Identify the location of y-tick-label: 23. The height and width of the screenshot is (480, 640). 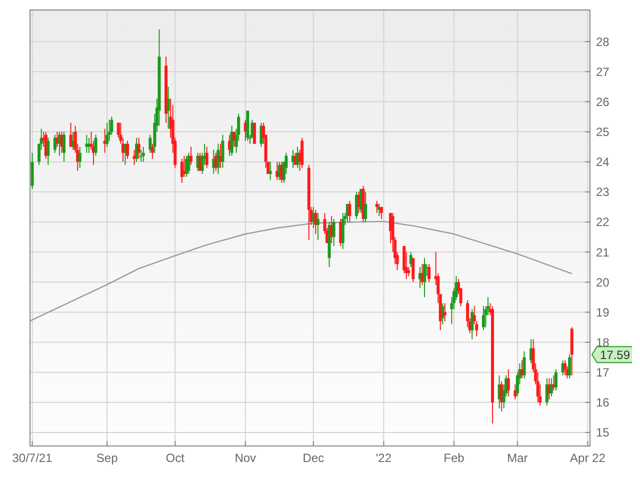
(603, 192).